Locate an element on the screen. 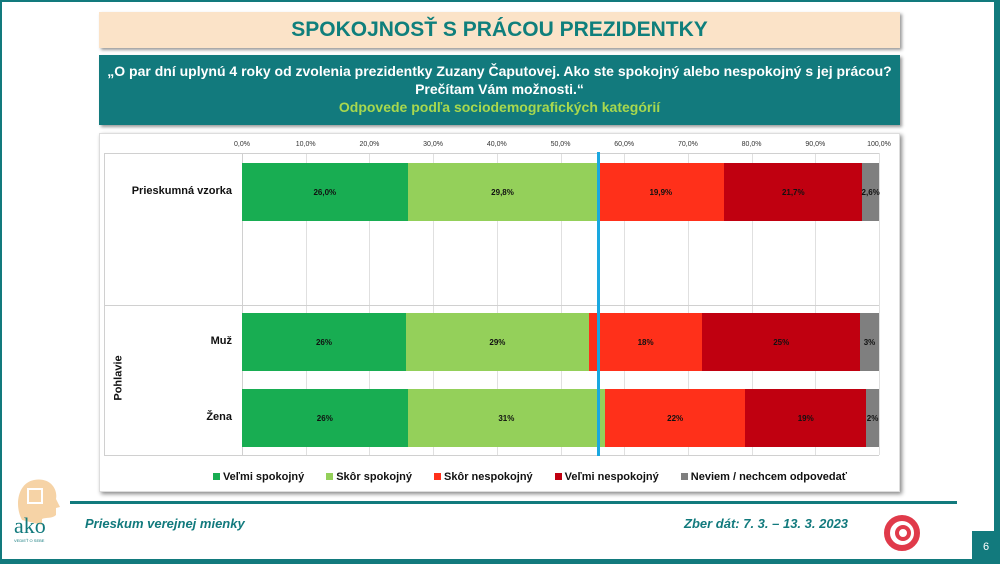  axis-tick-label: 0,0% is located at coordinates (242, 144).